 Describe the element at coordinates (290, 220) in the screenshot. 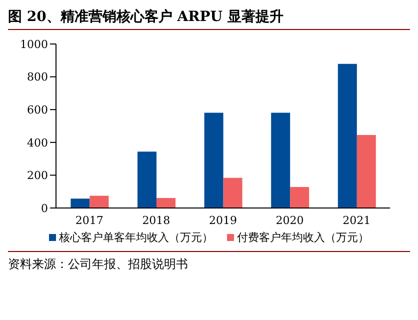

I see `x-tick-label: 2020` at that location.